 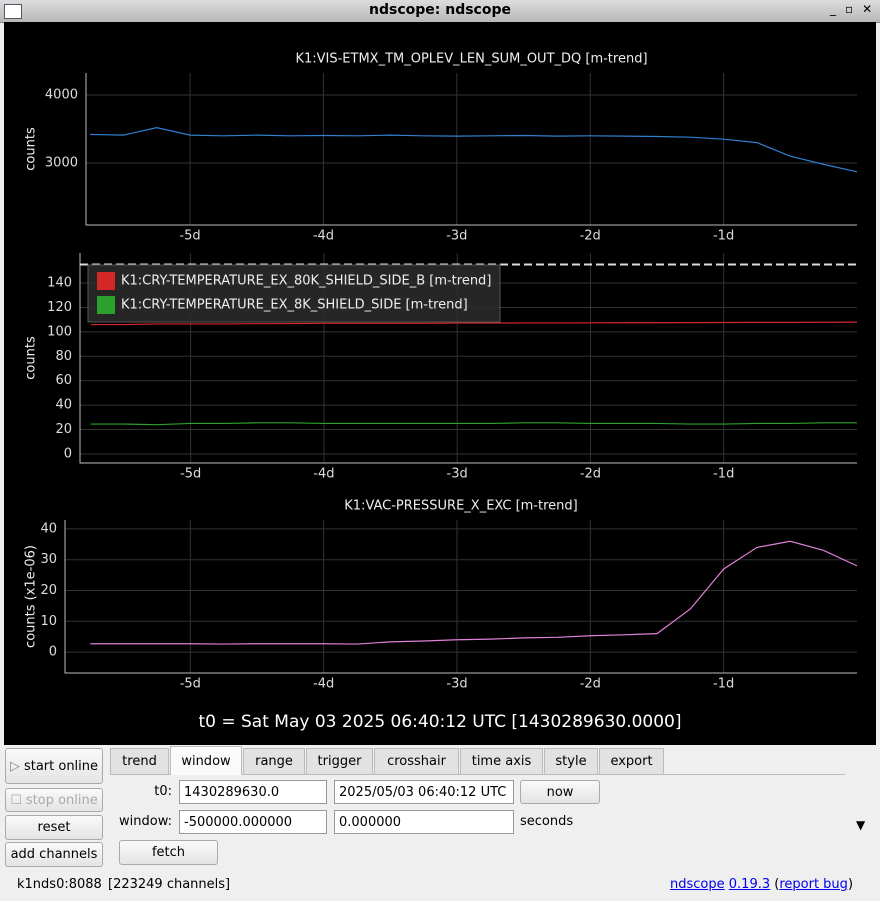 What do you see at coordinates (168, 852) in the screenshot?
I see `fetch-button: fetch` at bounding box center [168, 852].